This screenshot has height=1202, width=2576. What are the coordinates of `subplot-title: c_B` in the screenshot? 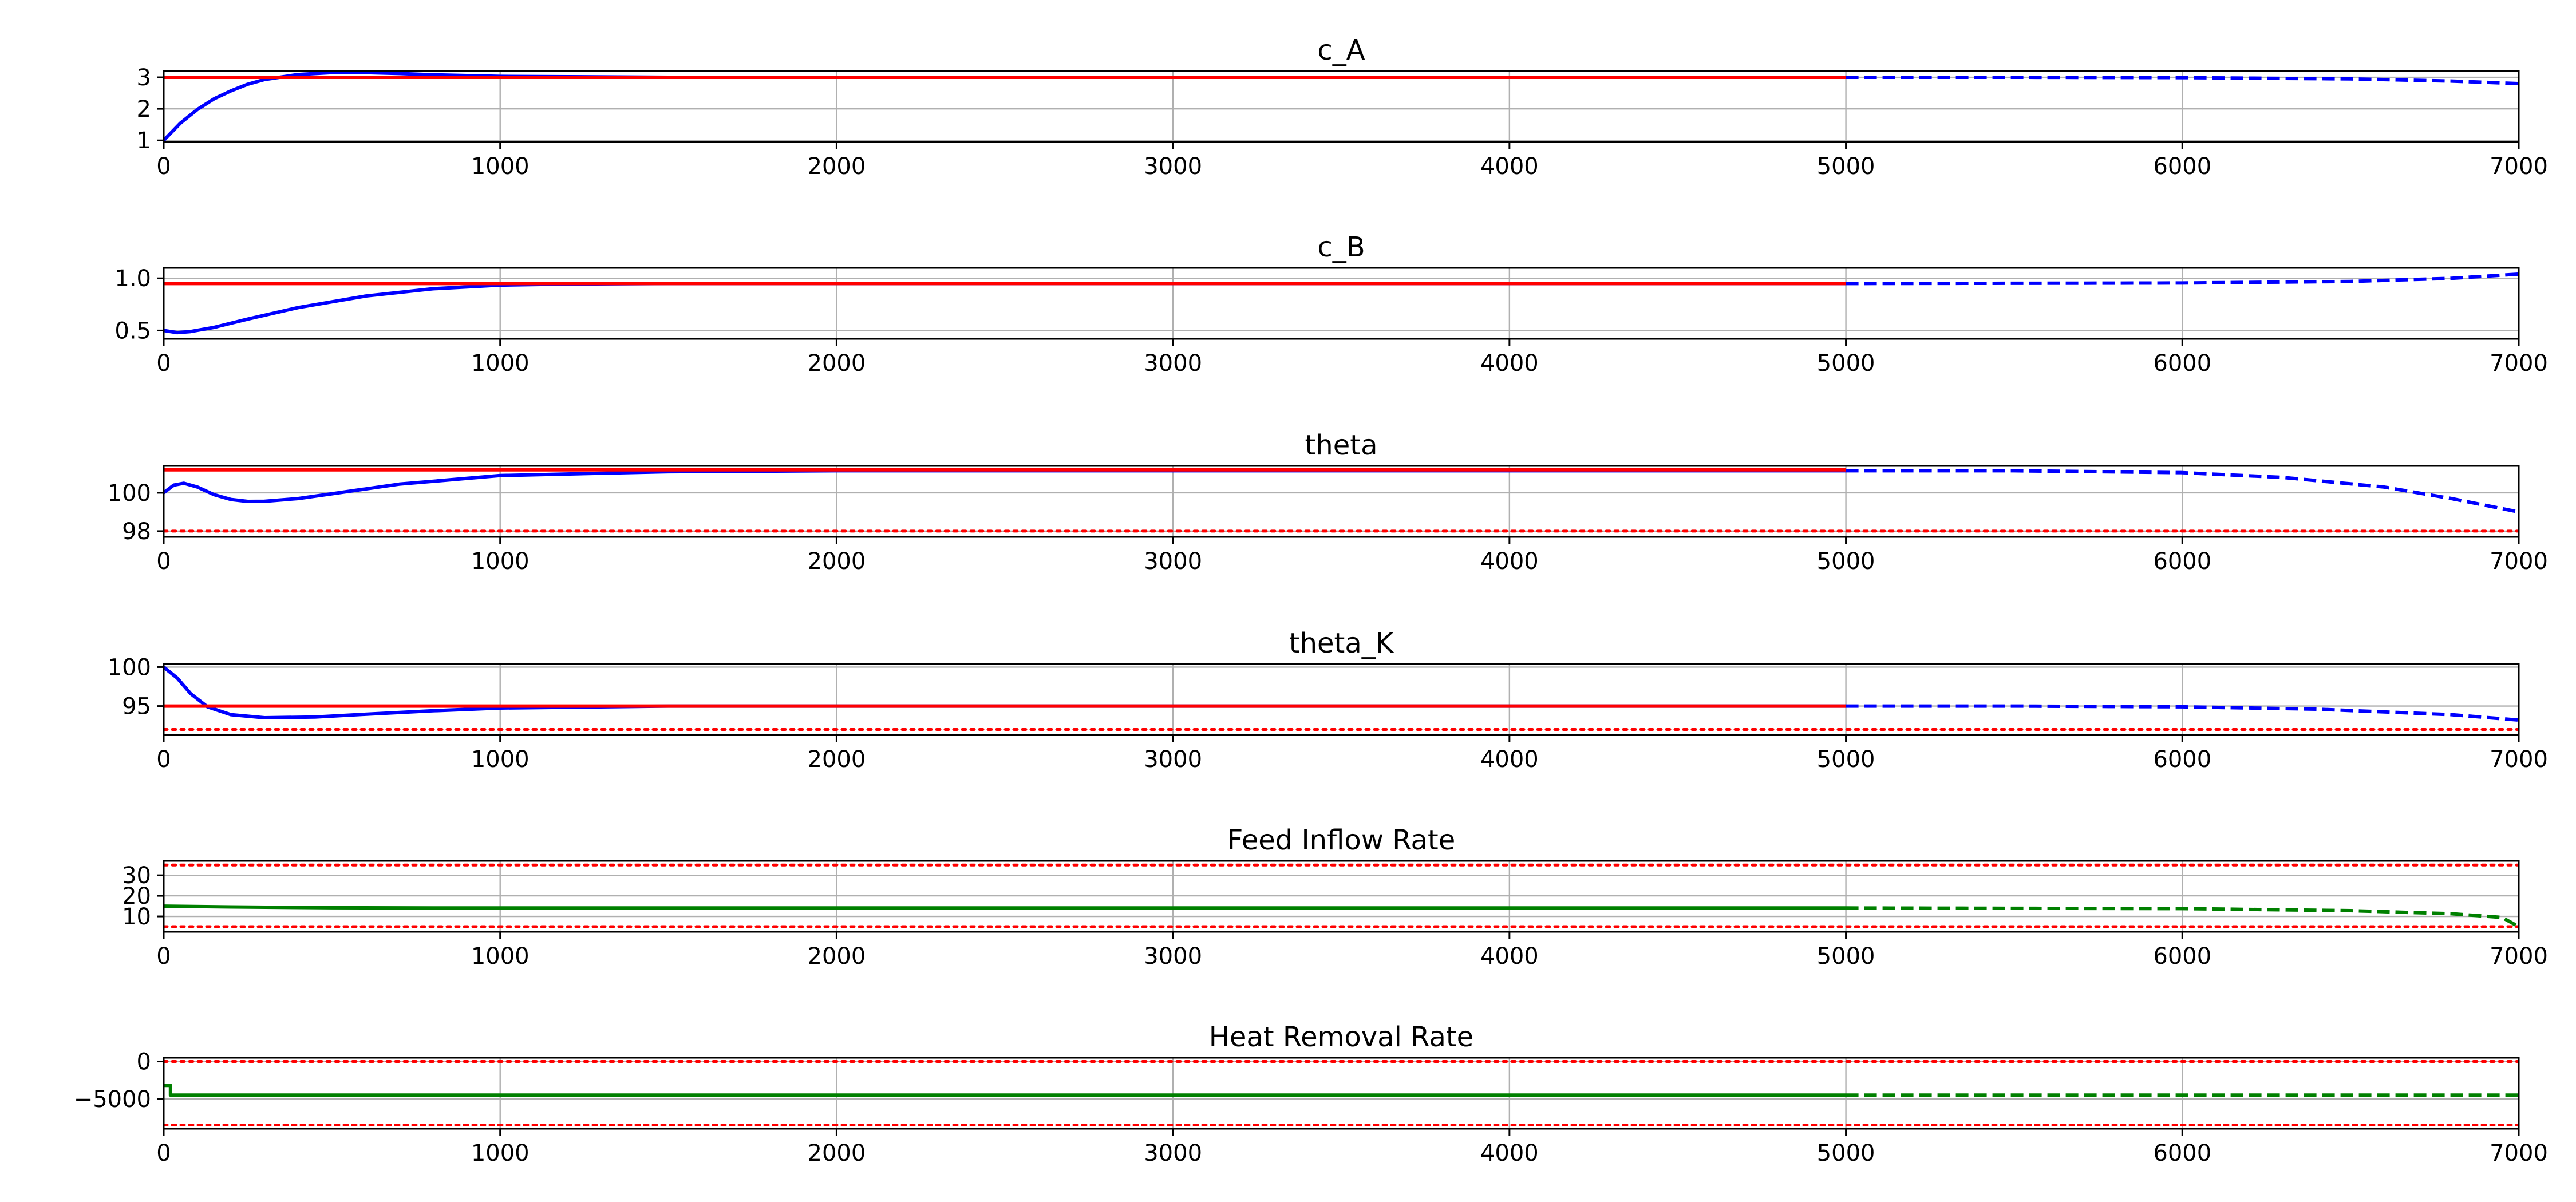 It's located at (1341, 247).